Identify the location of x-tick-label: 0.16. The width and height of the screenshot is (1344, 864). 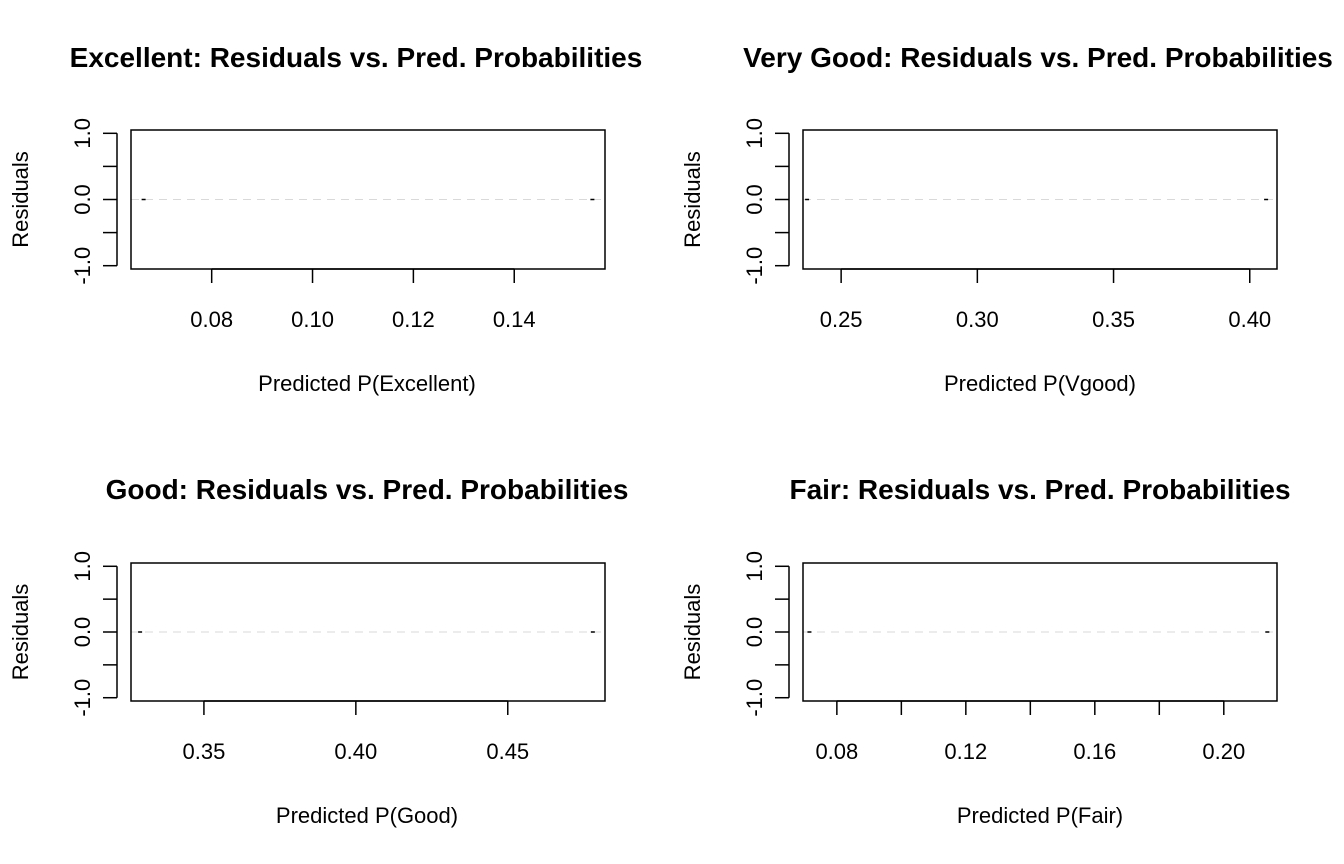
(1094, 751).